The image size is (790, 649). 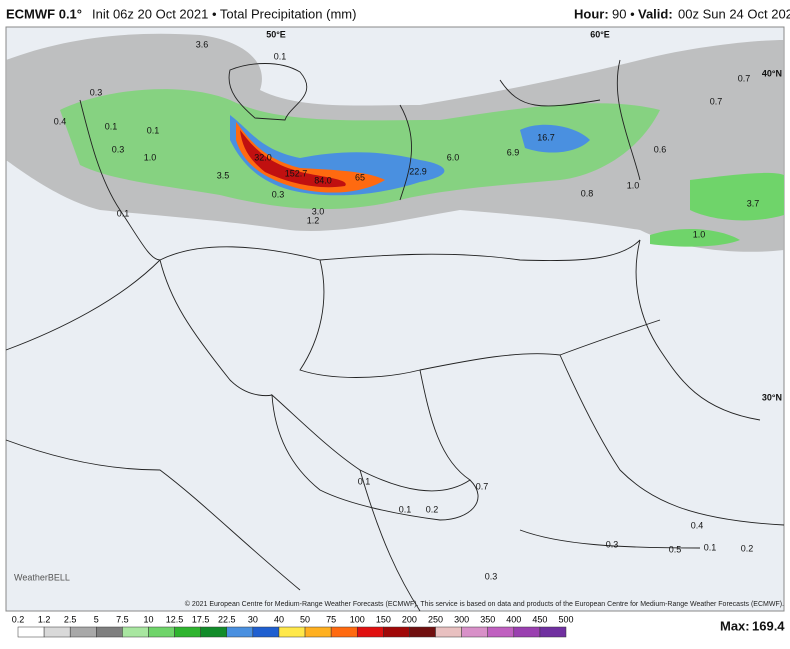 I want to click on colorbar-tick: 5, so click(x=96, y=619).